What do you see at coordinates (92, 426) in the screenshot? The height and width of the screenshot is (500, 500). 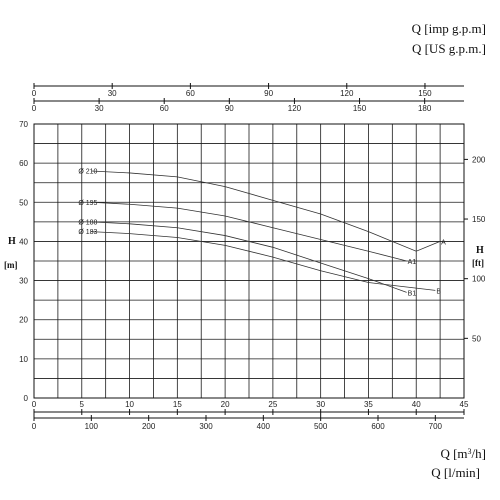 I see `x-lmin-tick-label: 100` at bounding box center [92, 426].